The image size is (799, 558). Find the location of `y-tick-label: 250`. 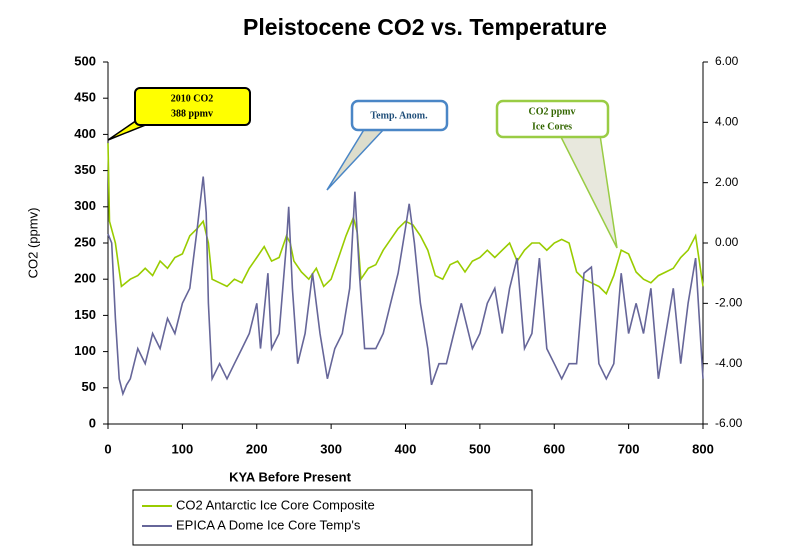

y-tick-label: 250 is located at coordinates (85, 241).